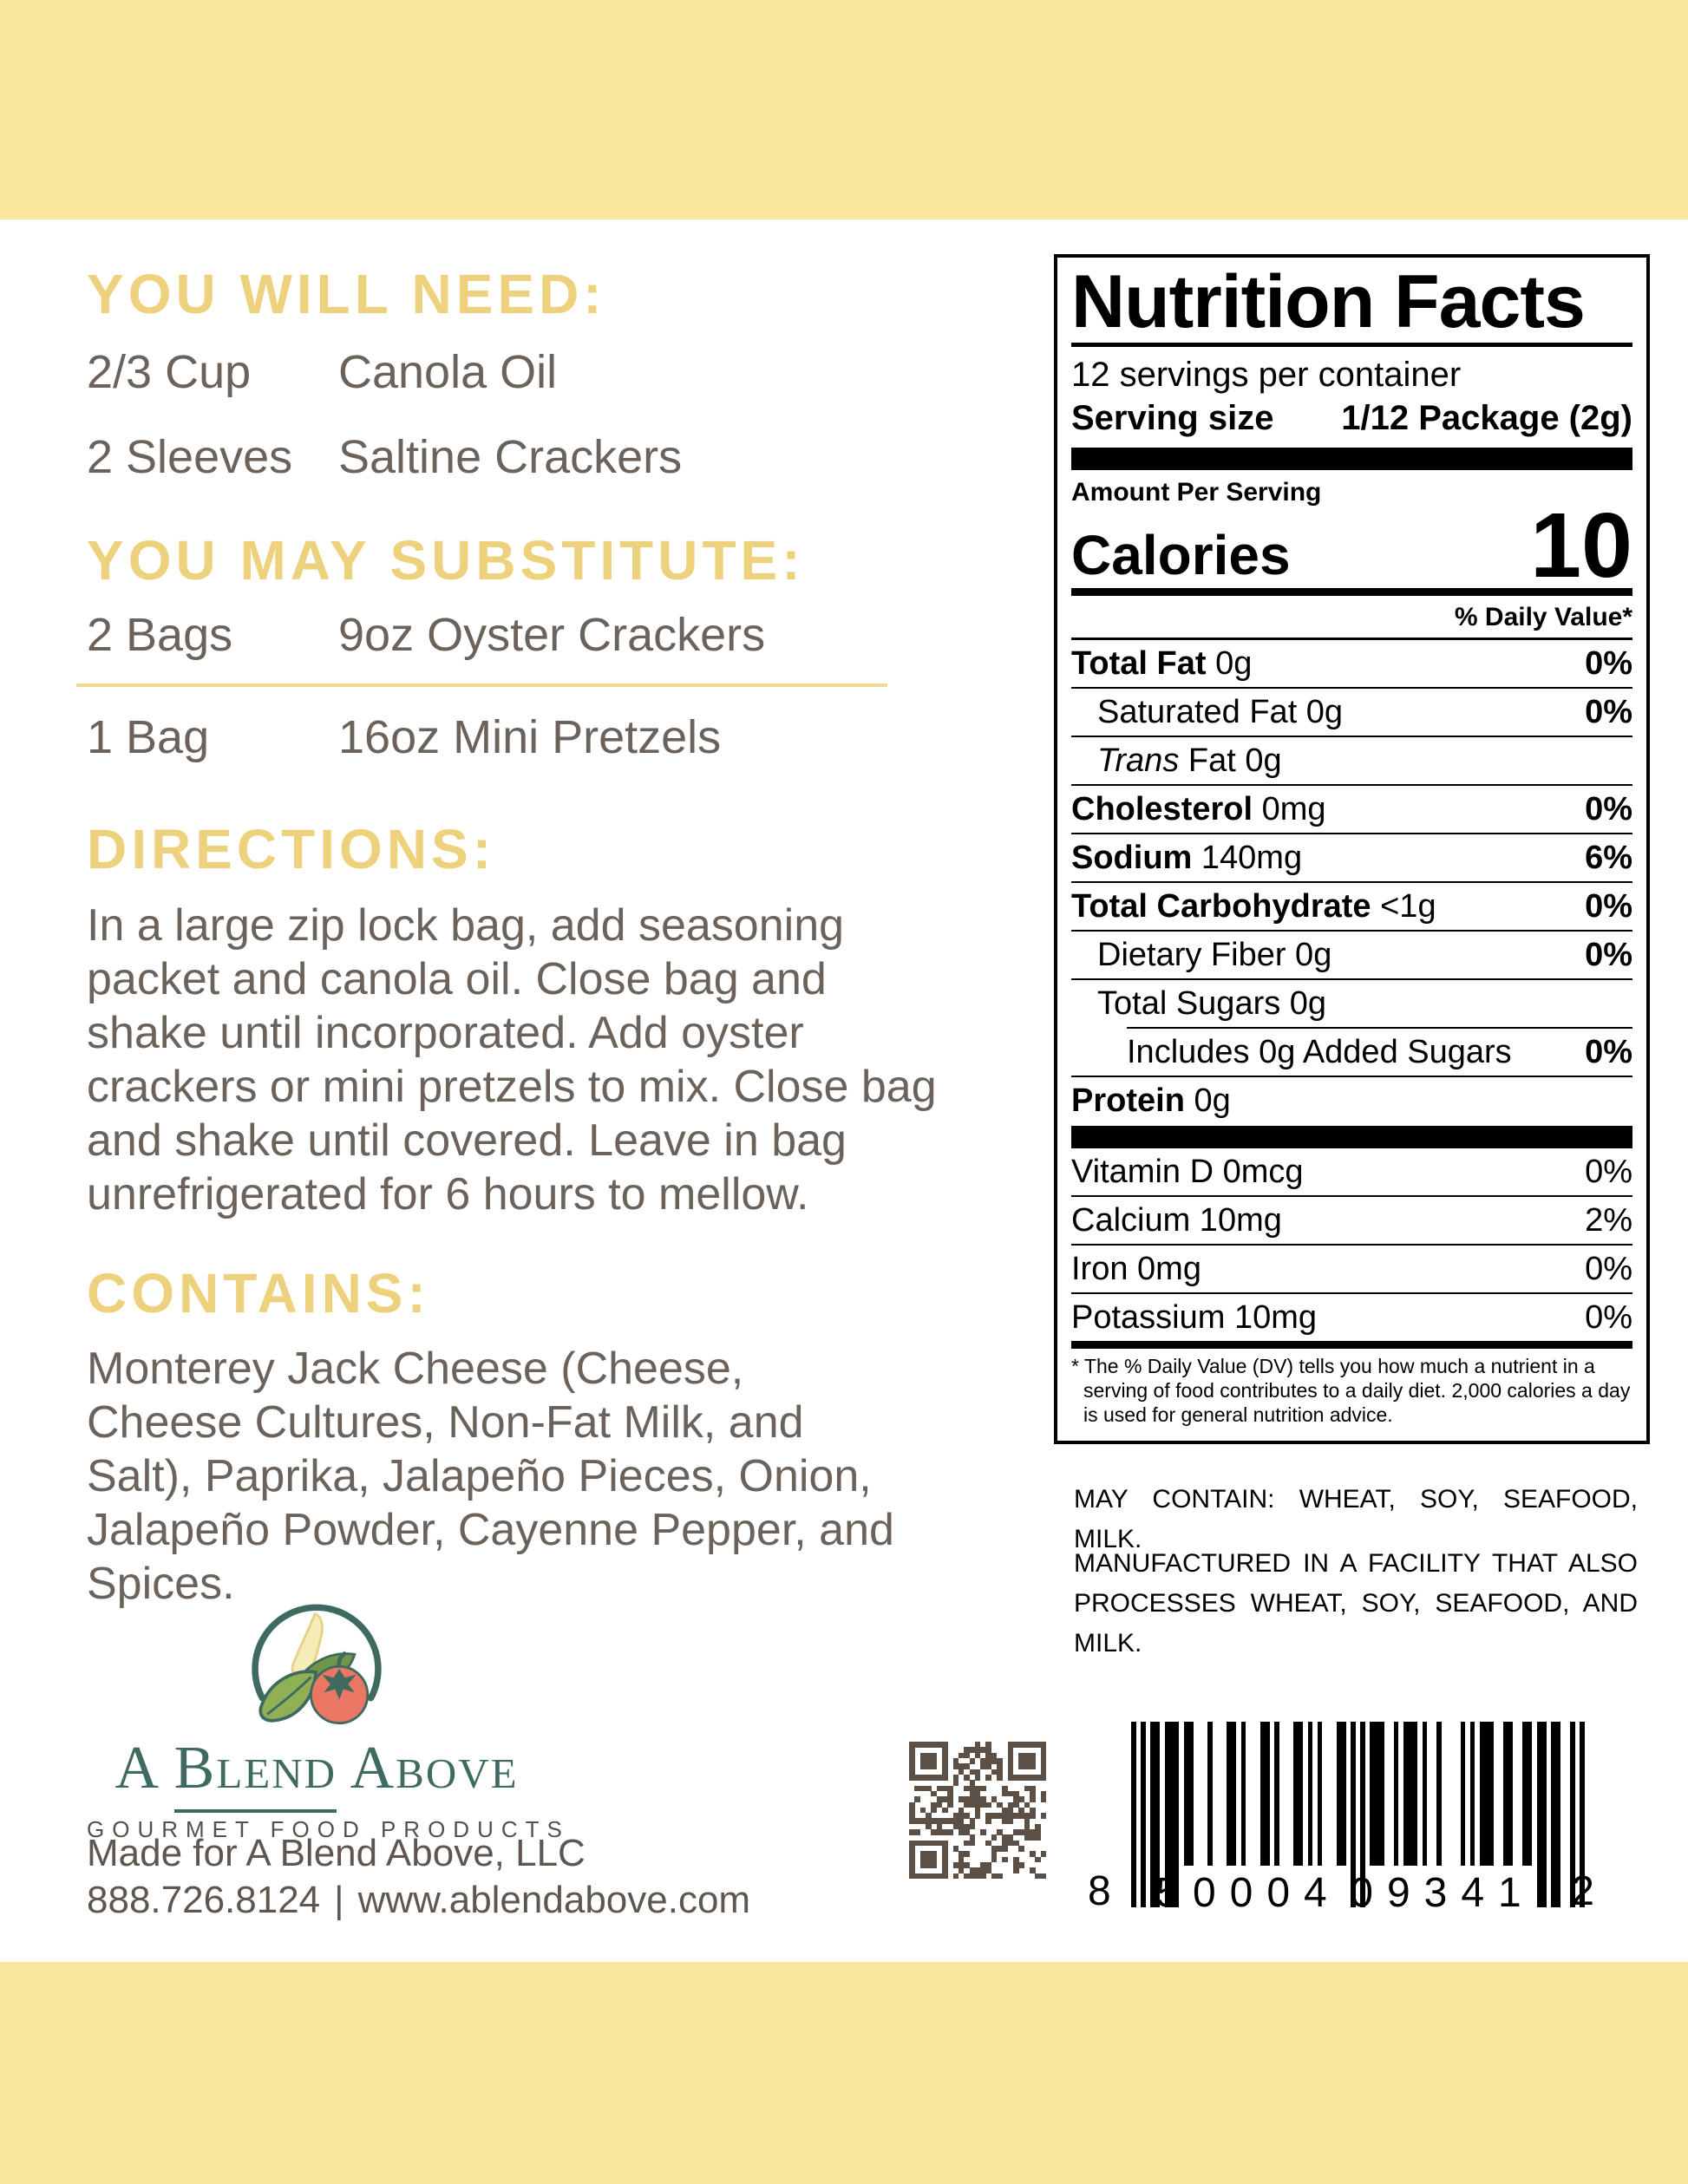 The image size is (1688, 2184). What do you see at coordinates (160, 635) in the screenshot?
I see `ingredient-quantity: 2 Bags` at bounding box center [160, 635].